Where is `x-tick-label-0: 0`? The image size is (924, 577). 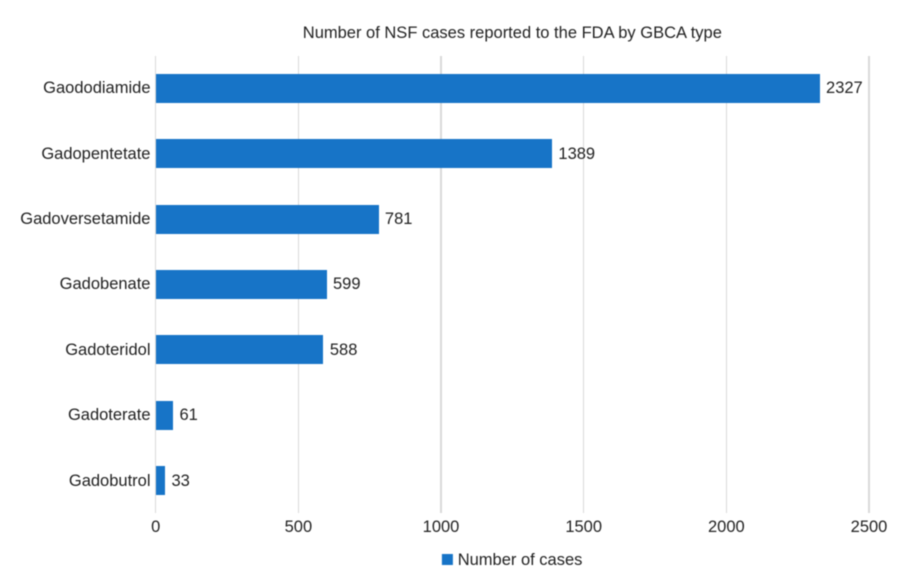
x-tick-label-0: 0 is located at coordinates (156, 526).